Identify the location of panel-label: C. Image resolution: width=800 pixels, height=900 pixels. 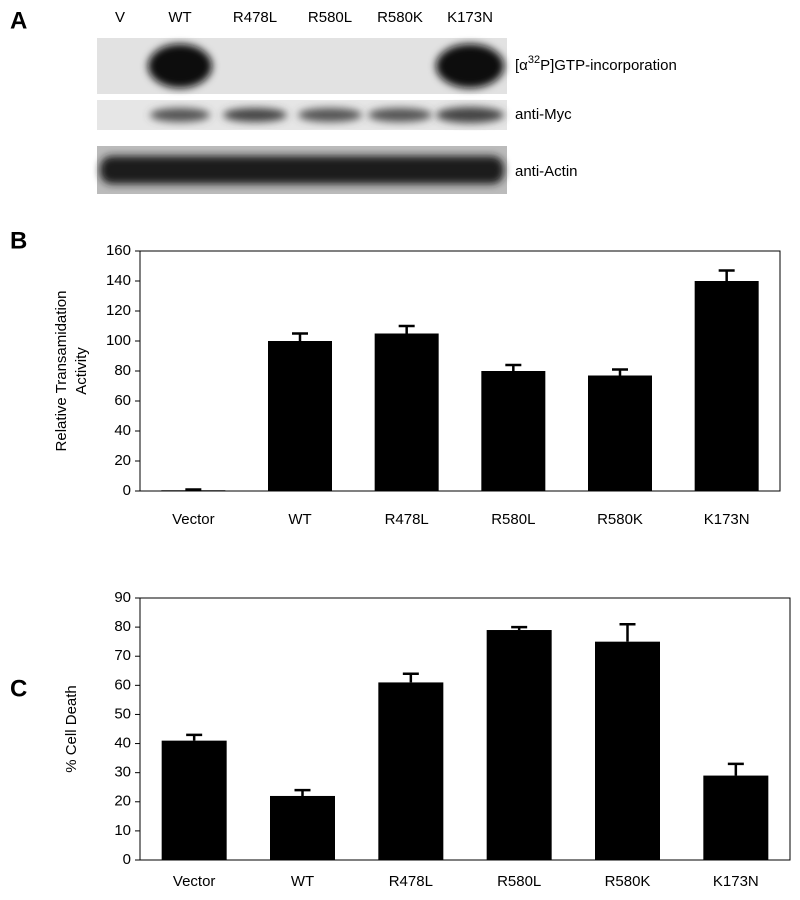
(18, 688).